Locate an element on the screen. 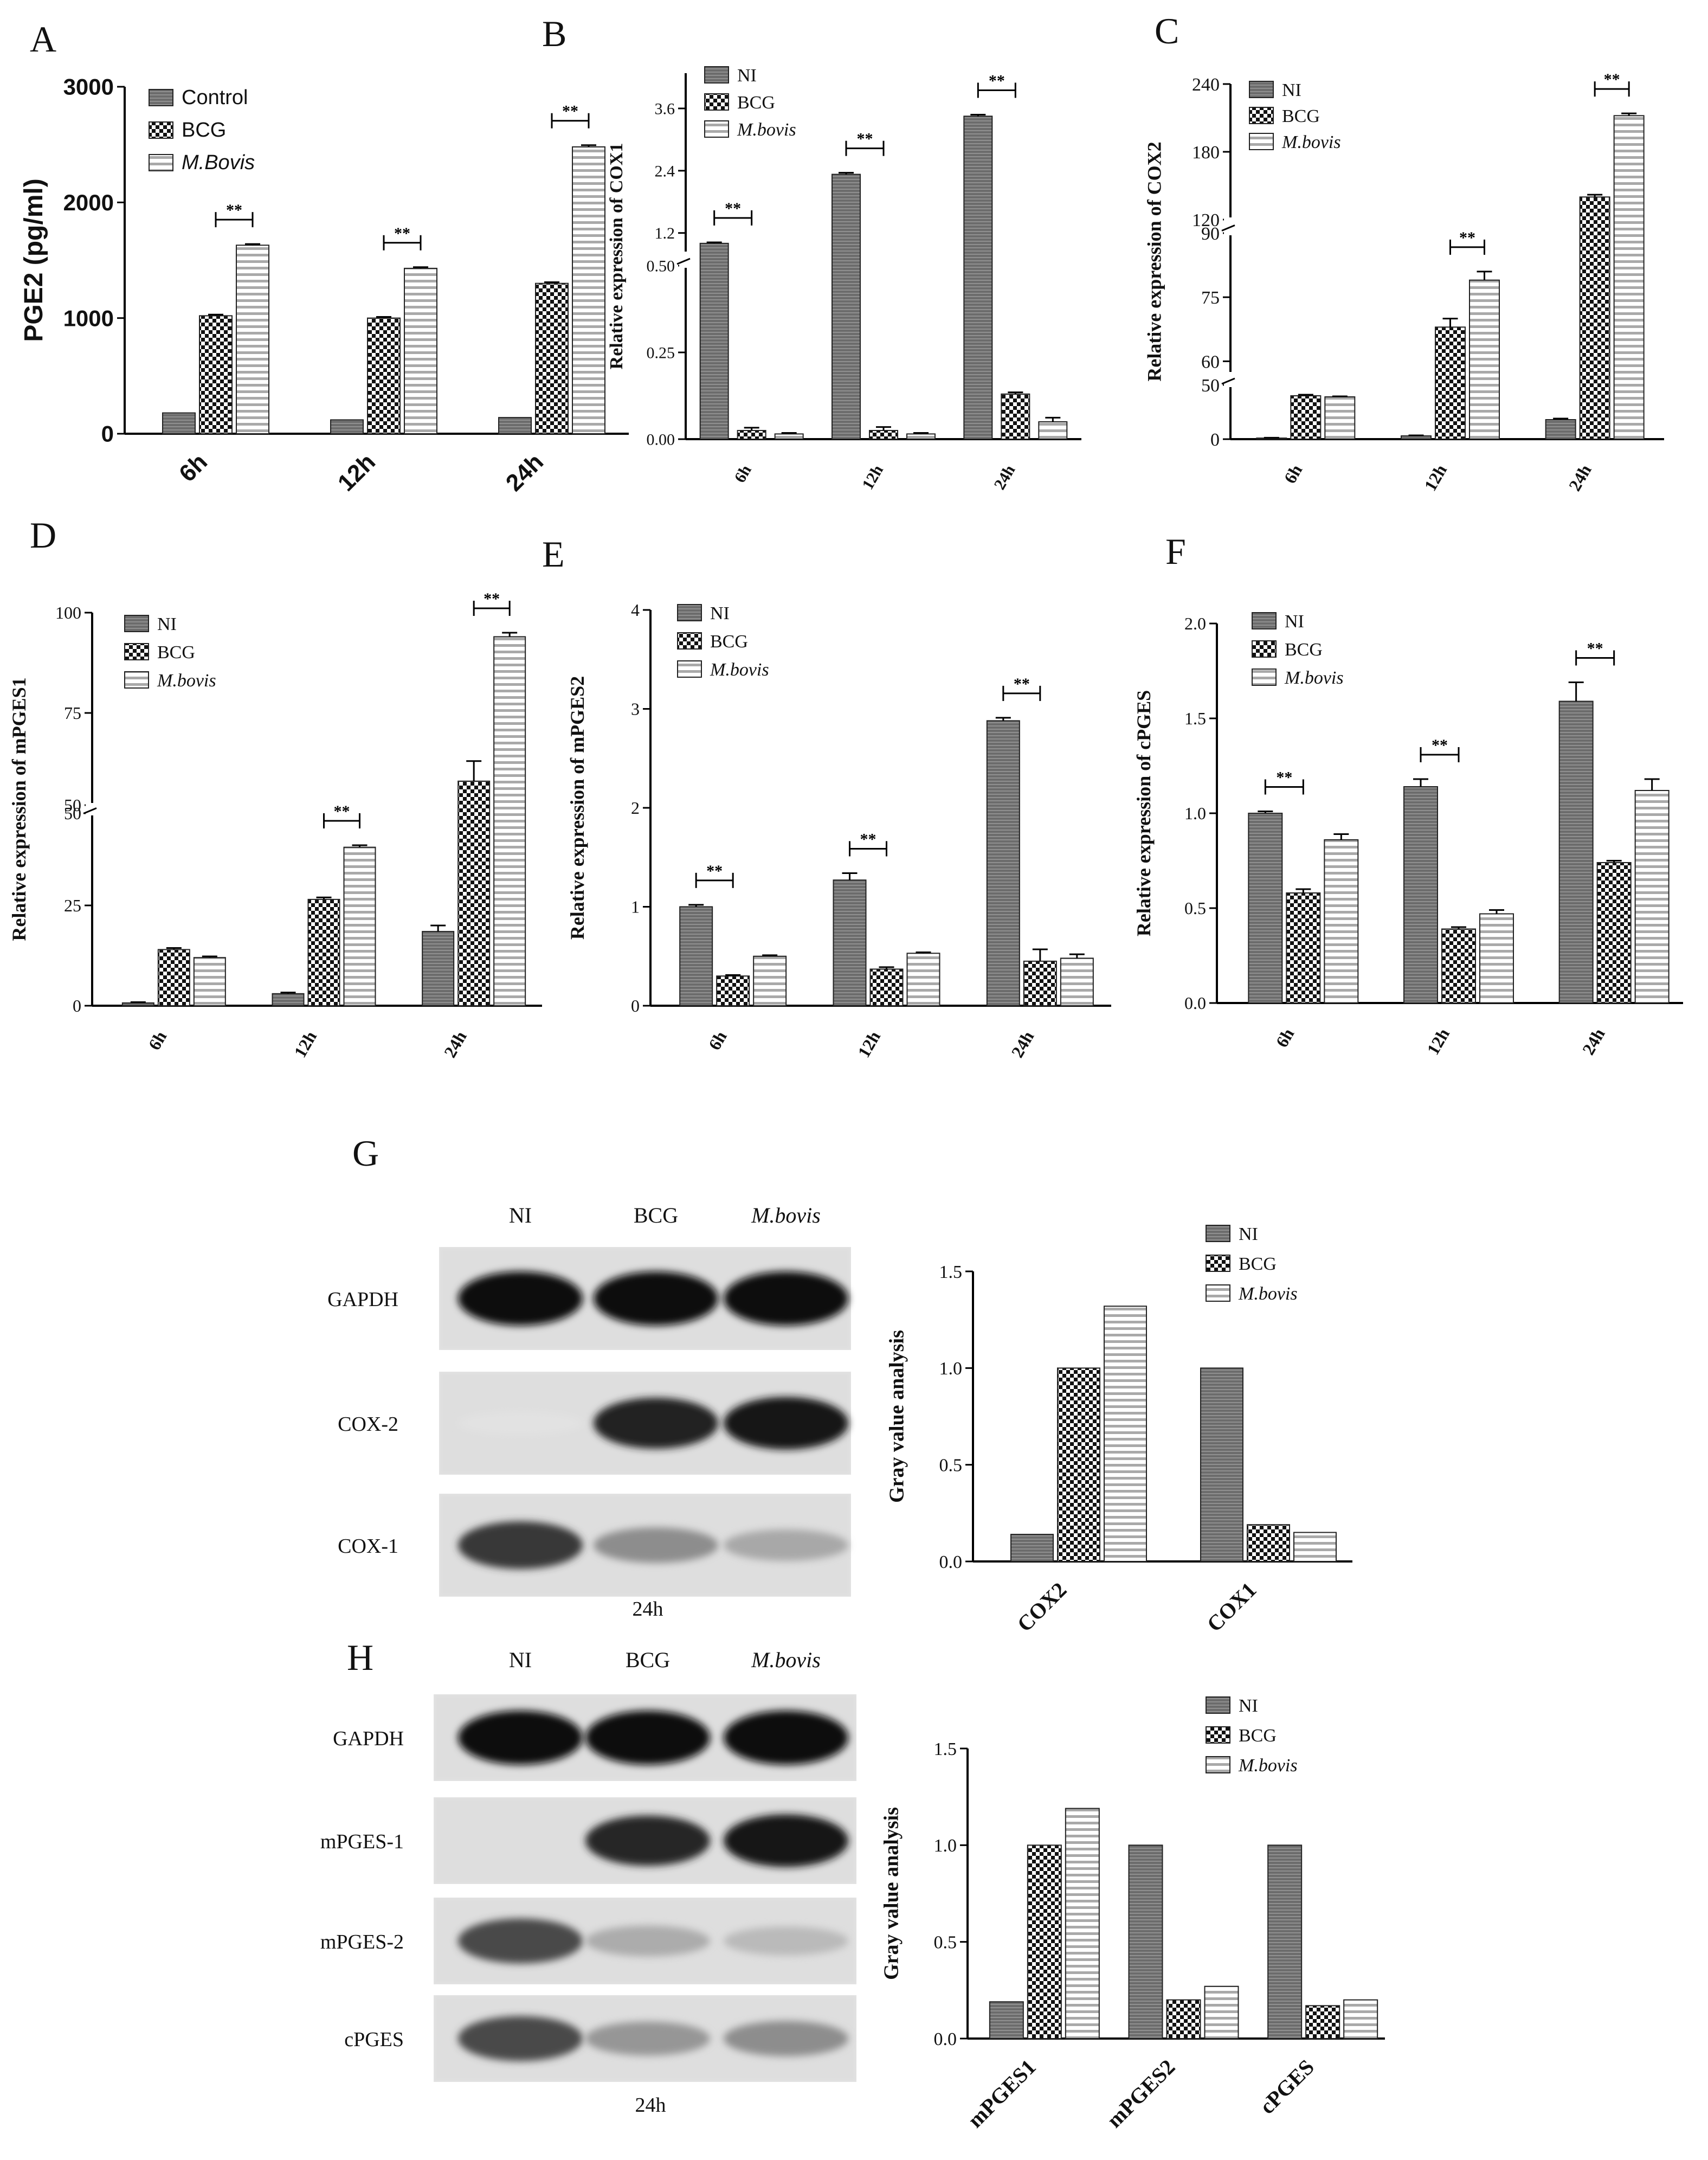 Image resolution: width=1708 pixels, height=2160 pixels. panel-letter: B is located at coordinates (554, 33).